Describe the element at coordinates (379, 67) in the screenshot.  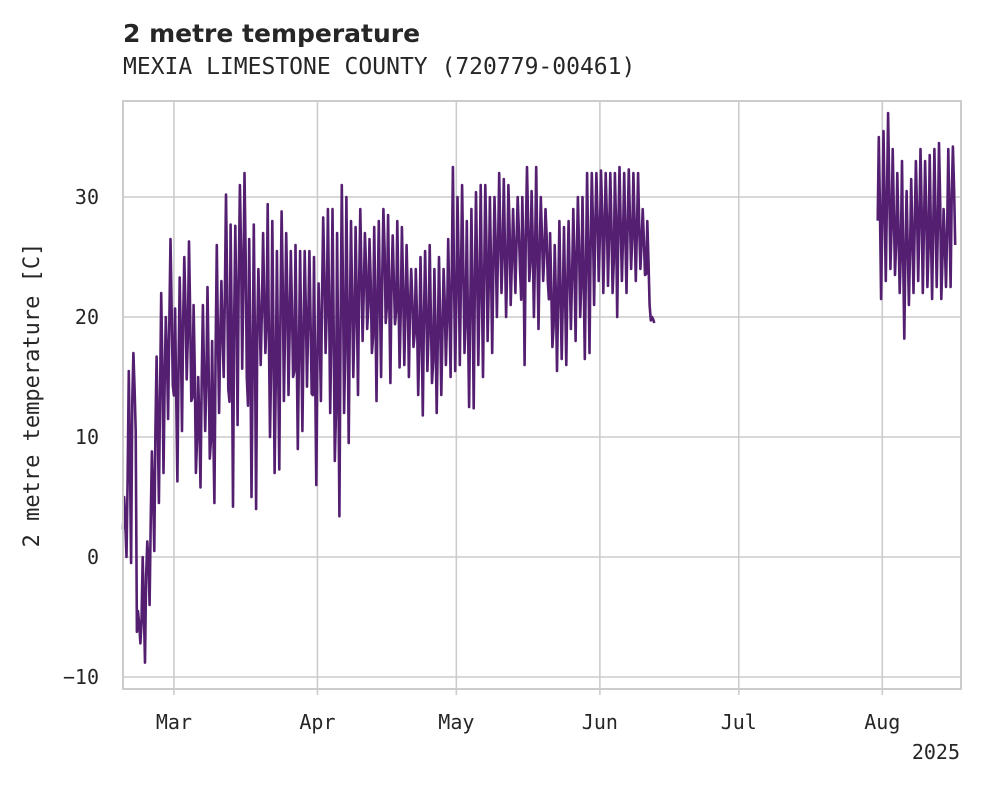
I see `chart-subtitle: MEXIA LIMESTONE COUNTY (720779-00461)` at that location.